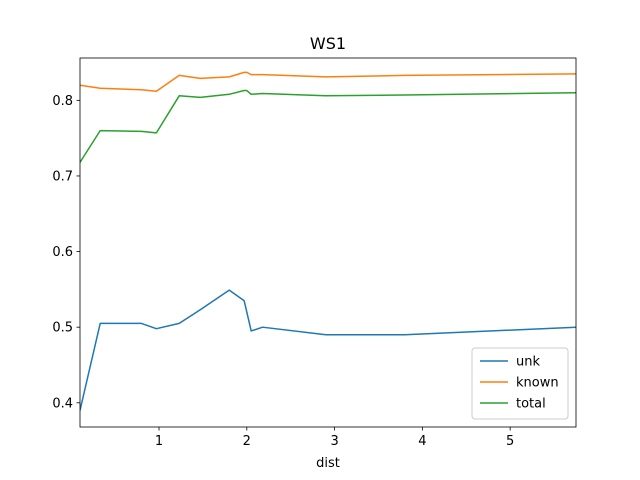 This screenshot has width=640, height=480. I want to click on legend-frame, so click(520, 383).